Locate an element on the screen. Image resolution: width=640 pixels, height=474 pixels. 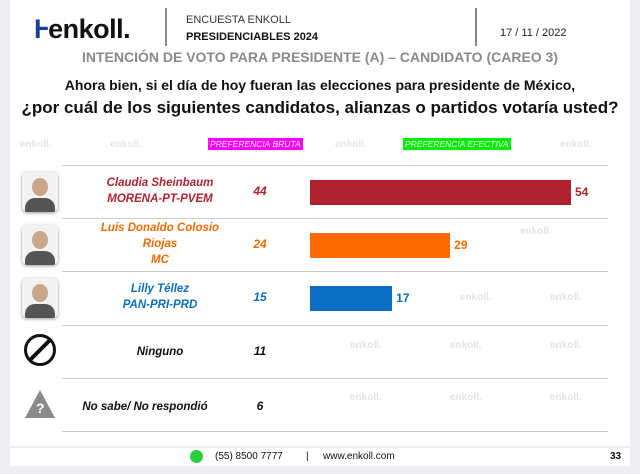
prohibited-icon is located at coordinates (40, 350).